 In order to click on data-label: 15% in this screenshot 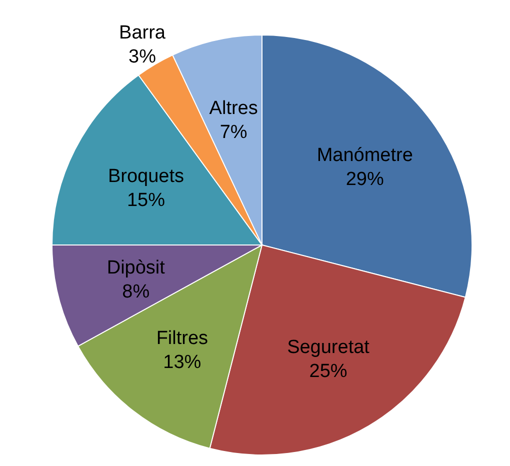, I will do `click(146, 200)`.